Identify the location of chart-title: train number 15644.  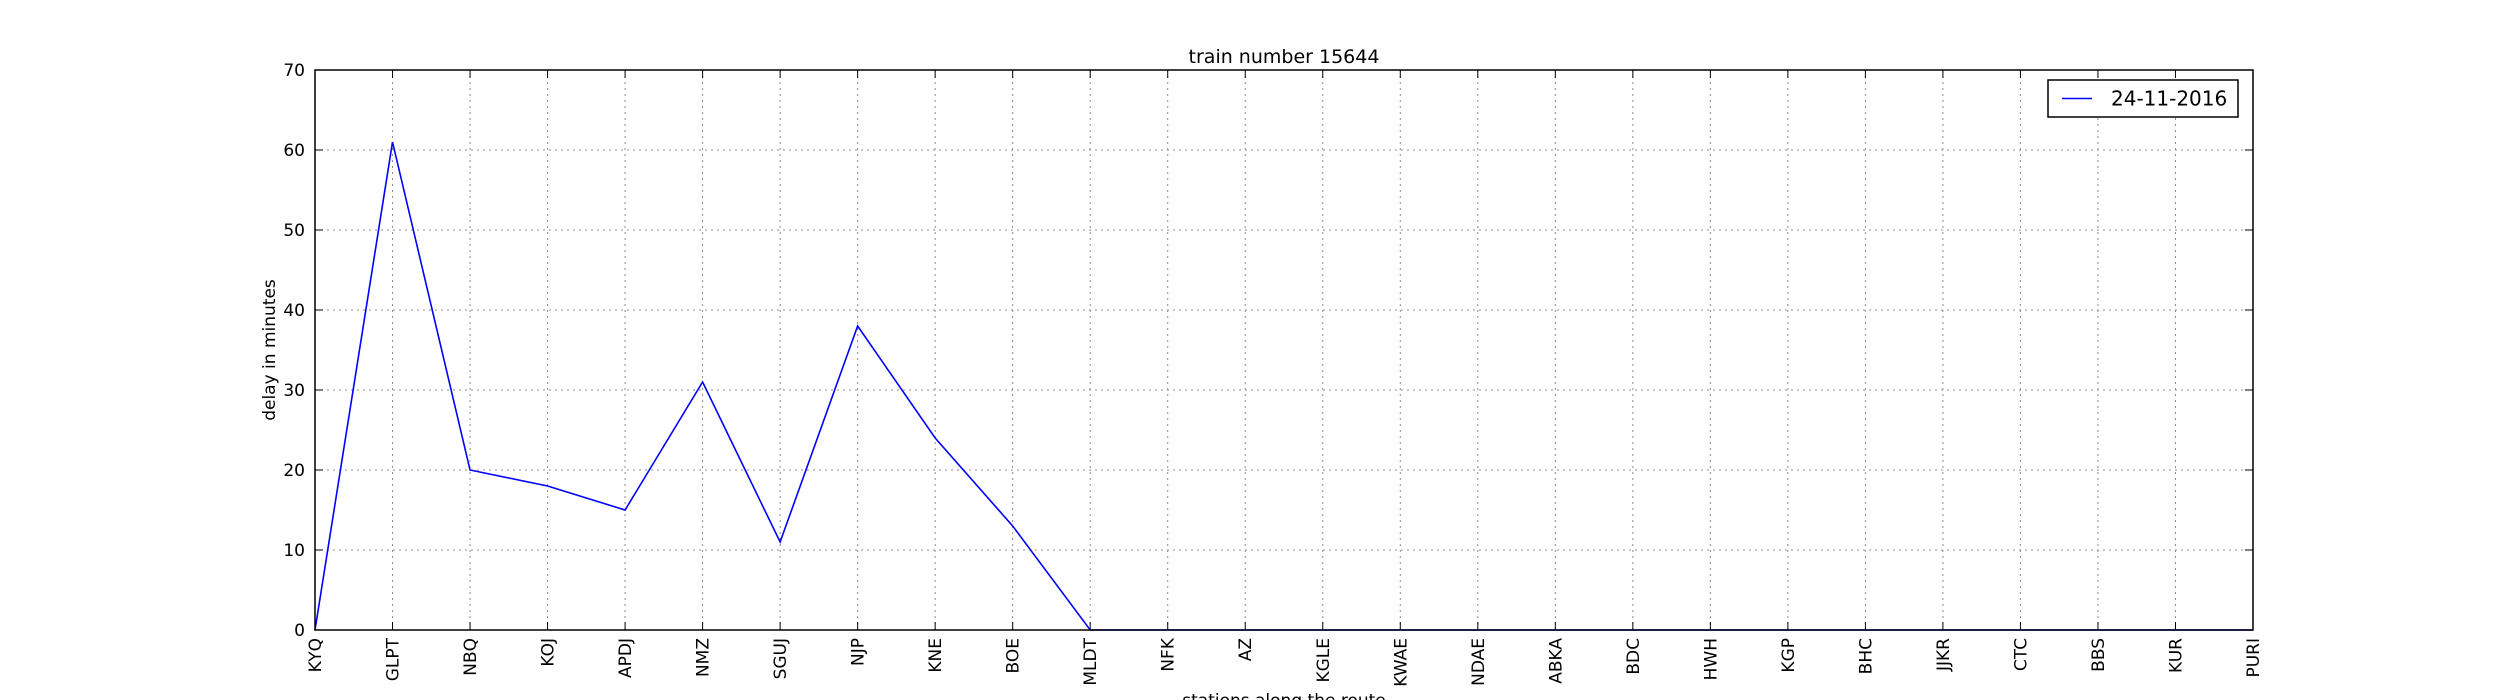
(1284, 57).